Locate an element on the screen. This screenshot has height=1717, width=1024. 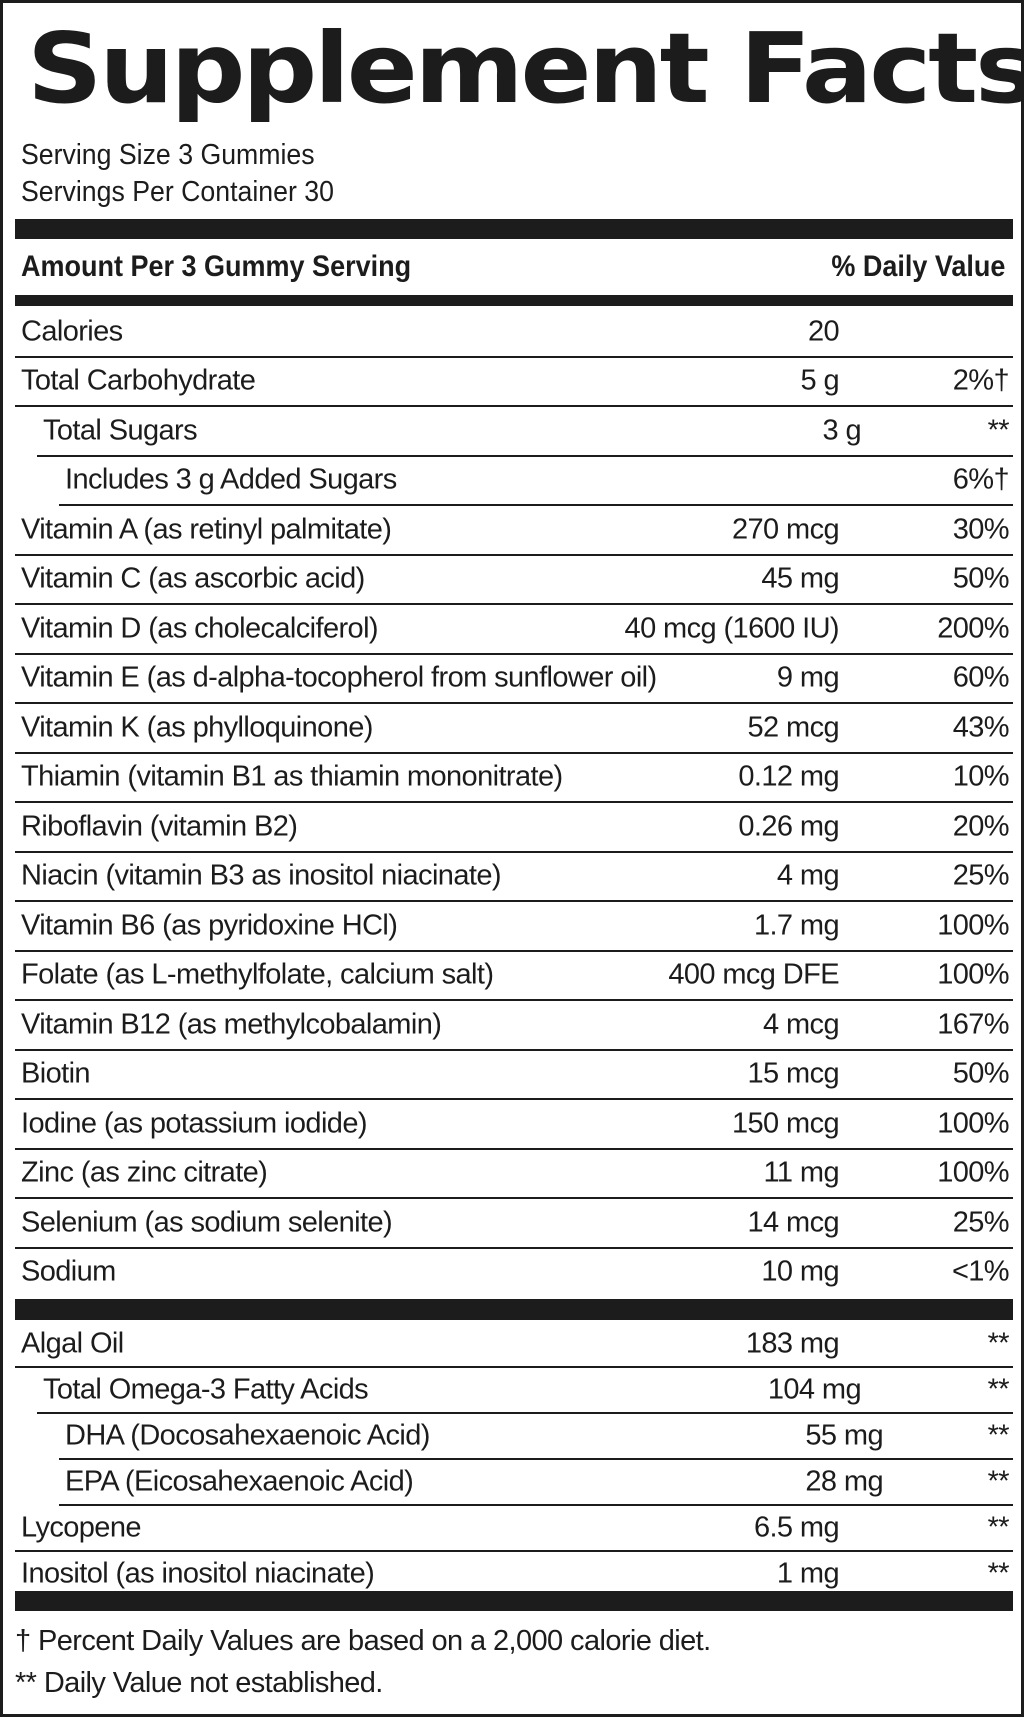
nutrient-amount: 28 mg is located at coordinates (844, 1481).